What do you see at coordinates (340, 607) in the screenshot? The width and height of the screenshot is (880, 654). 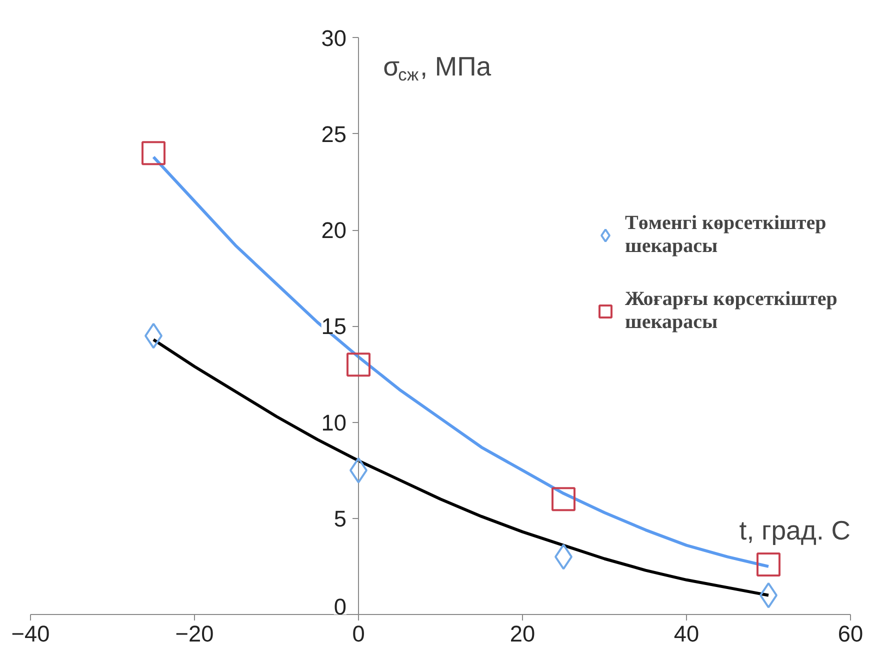 I see `y-tick-label: 0` at bounding box center [340, 607].